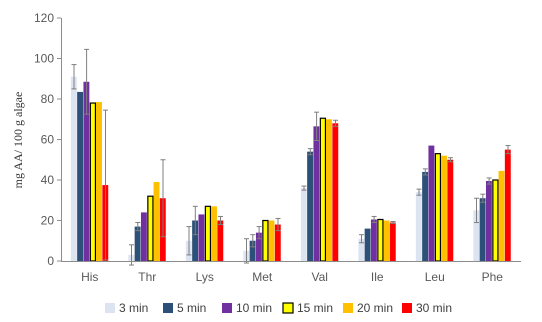  What do you see at coordinates (377, 277) in the screenshot?
I see `x-tick-label-ile: Ile` at bounding box center [377, 277].